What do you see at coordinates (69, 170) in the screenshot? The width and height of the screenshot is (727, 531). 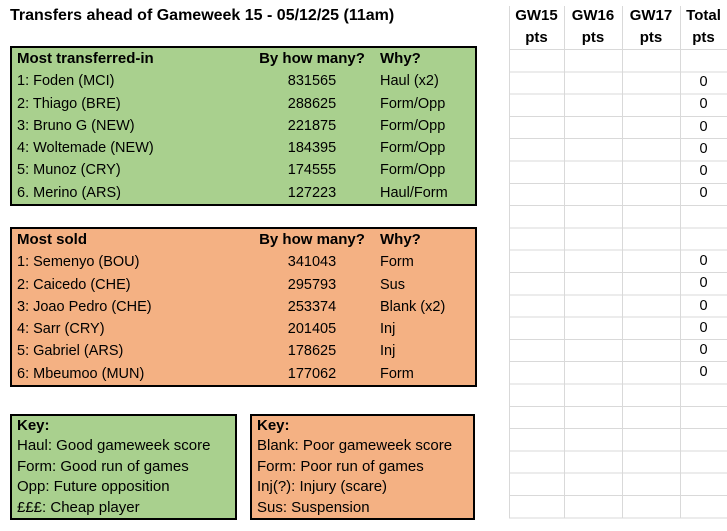 I see `player-cell: 5: Munoz (CRY)` at bounding box center [69, 170].